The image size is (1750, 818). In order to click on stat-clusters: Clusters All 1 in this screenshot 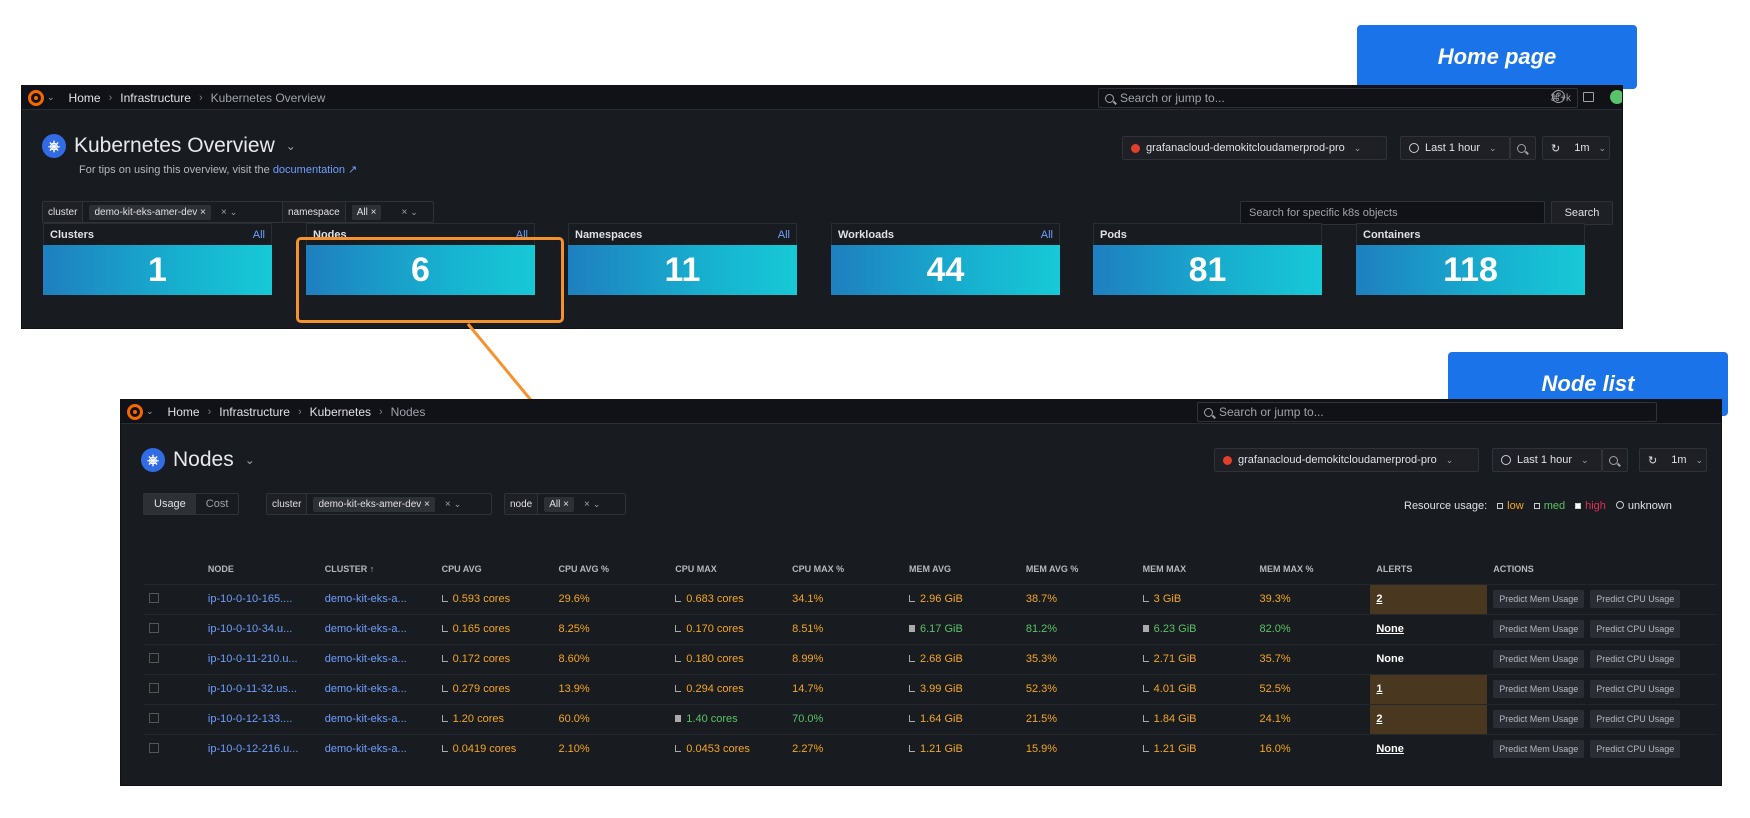, I will do `click(157, 259)`.